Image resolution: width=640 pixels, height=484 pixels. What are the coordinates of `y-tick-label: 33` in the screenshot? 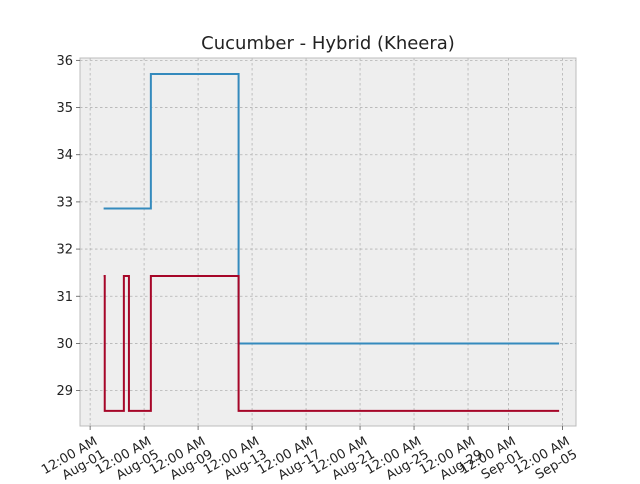 It's located at (64, 202).